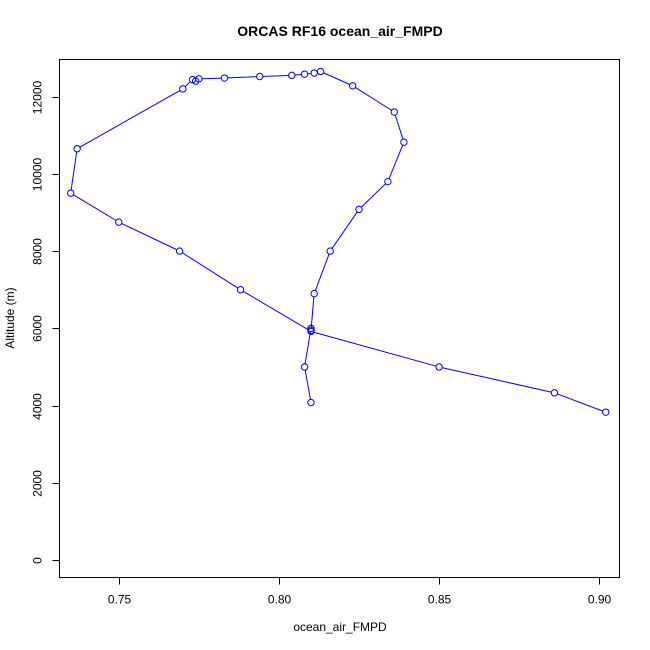 The width and height of the screenshot is (650, 650). What do you see at coordinates (280, 600) in the screenshot?
I see `x-tick-label: 0.80` at bounding box center [280, 600].